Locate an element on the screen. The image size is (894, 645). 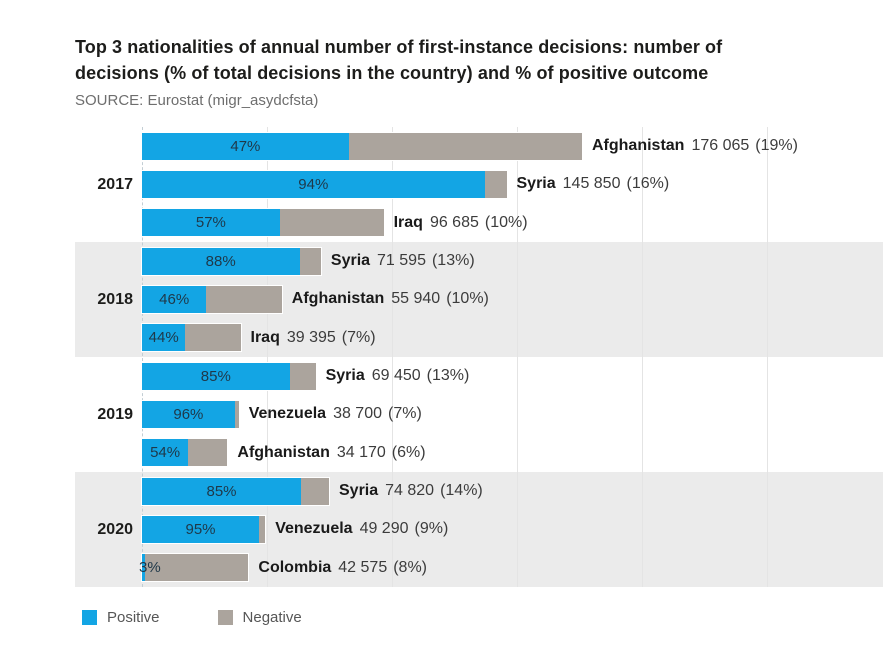
country-label: Iraq 96 685 (10%) is located at coordinates (461, 223).